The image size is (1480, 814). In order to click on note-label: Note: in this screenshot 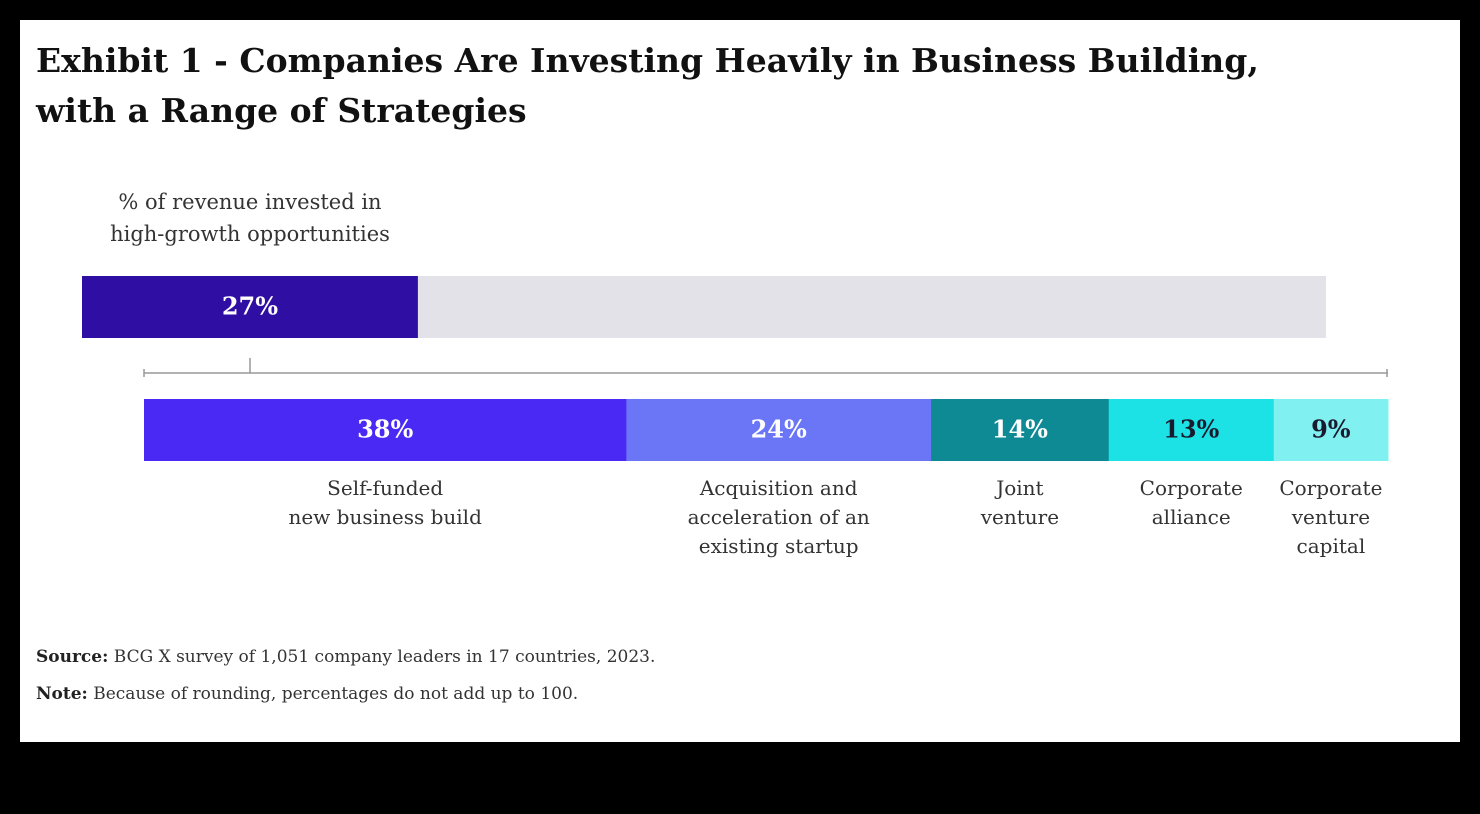, I will do `click(62, 694)`.